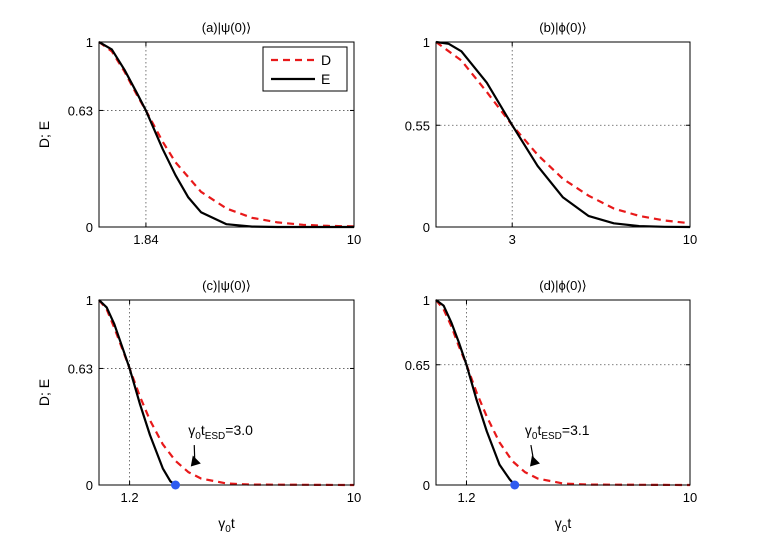  Describe the element at coordinates (417, 365) in the screenshot. I see `y-tick-label: 0.65` at that location.